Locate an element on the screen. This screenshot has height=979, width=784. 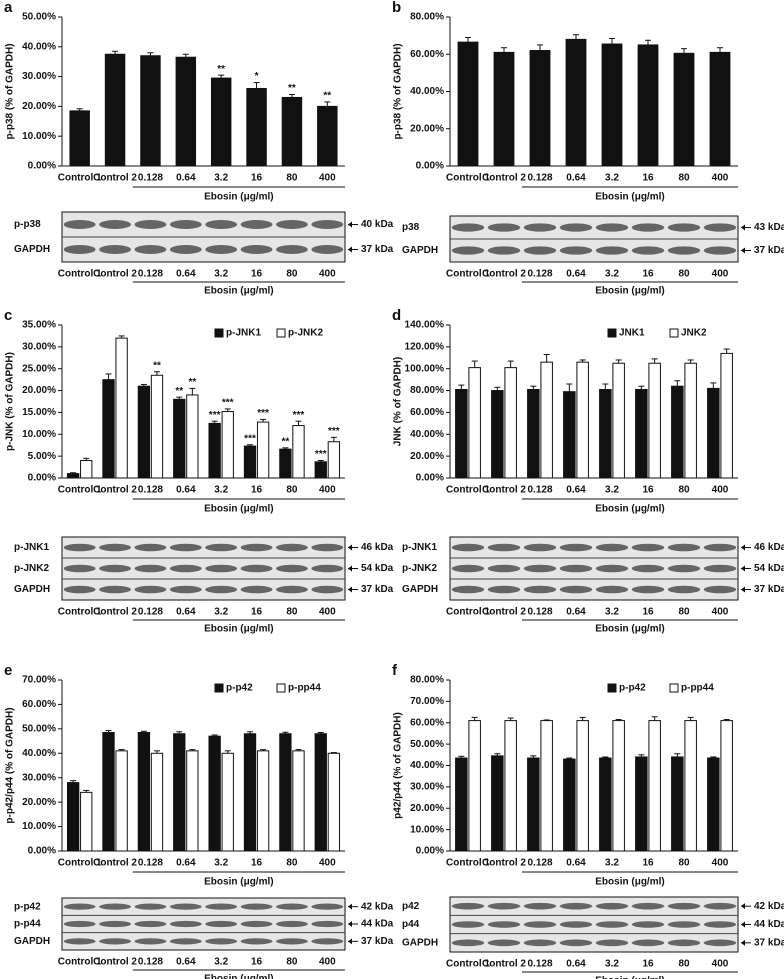
x-tick-label: 16 is located at coordinates (648, 863).